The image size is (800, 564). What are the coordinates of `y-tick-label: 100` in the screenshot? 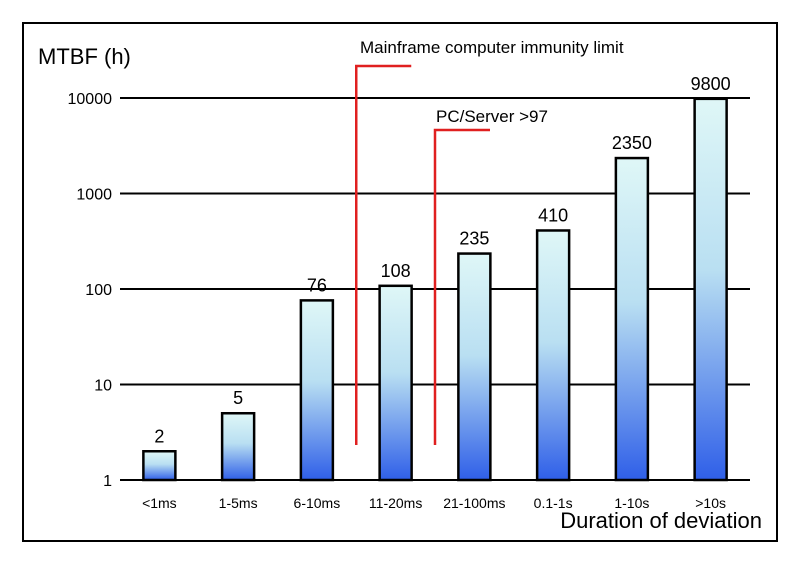 It's located at (98, 290).